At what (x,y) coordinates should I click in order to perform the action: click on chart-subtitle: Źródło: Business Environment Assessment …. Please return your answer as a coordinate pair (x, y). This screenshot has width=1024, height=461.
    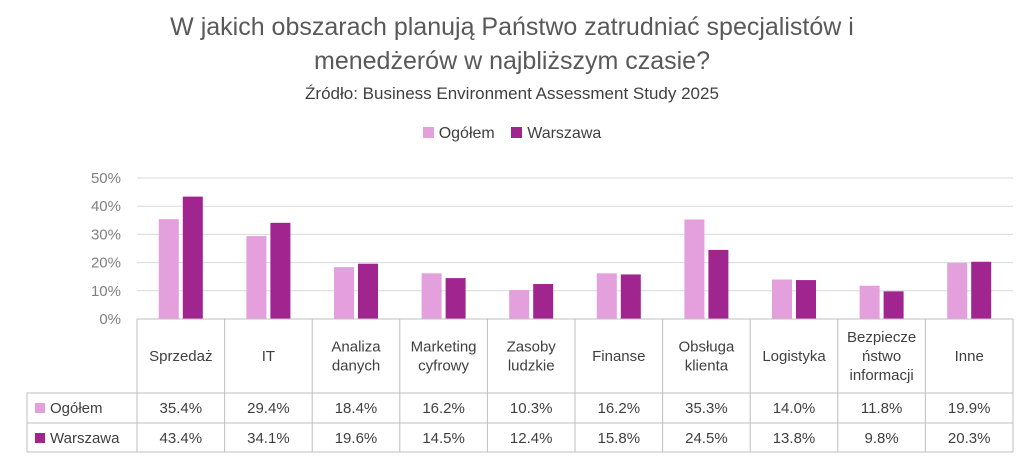
    Looking at the image, I should click on (512, 93).